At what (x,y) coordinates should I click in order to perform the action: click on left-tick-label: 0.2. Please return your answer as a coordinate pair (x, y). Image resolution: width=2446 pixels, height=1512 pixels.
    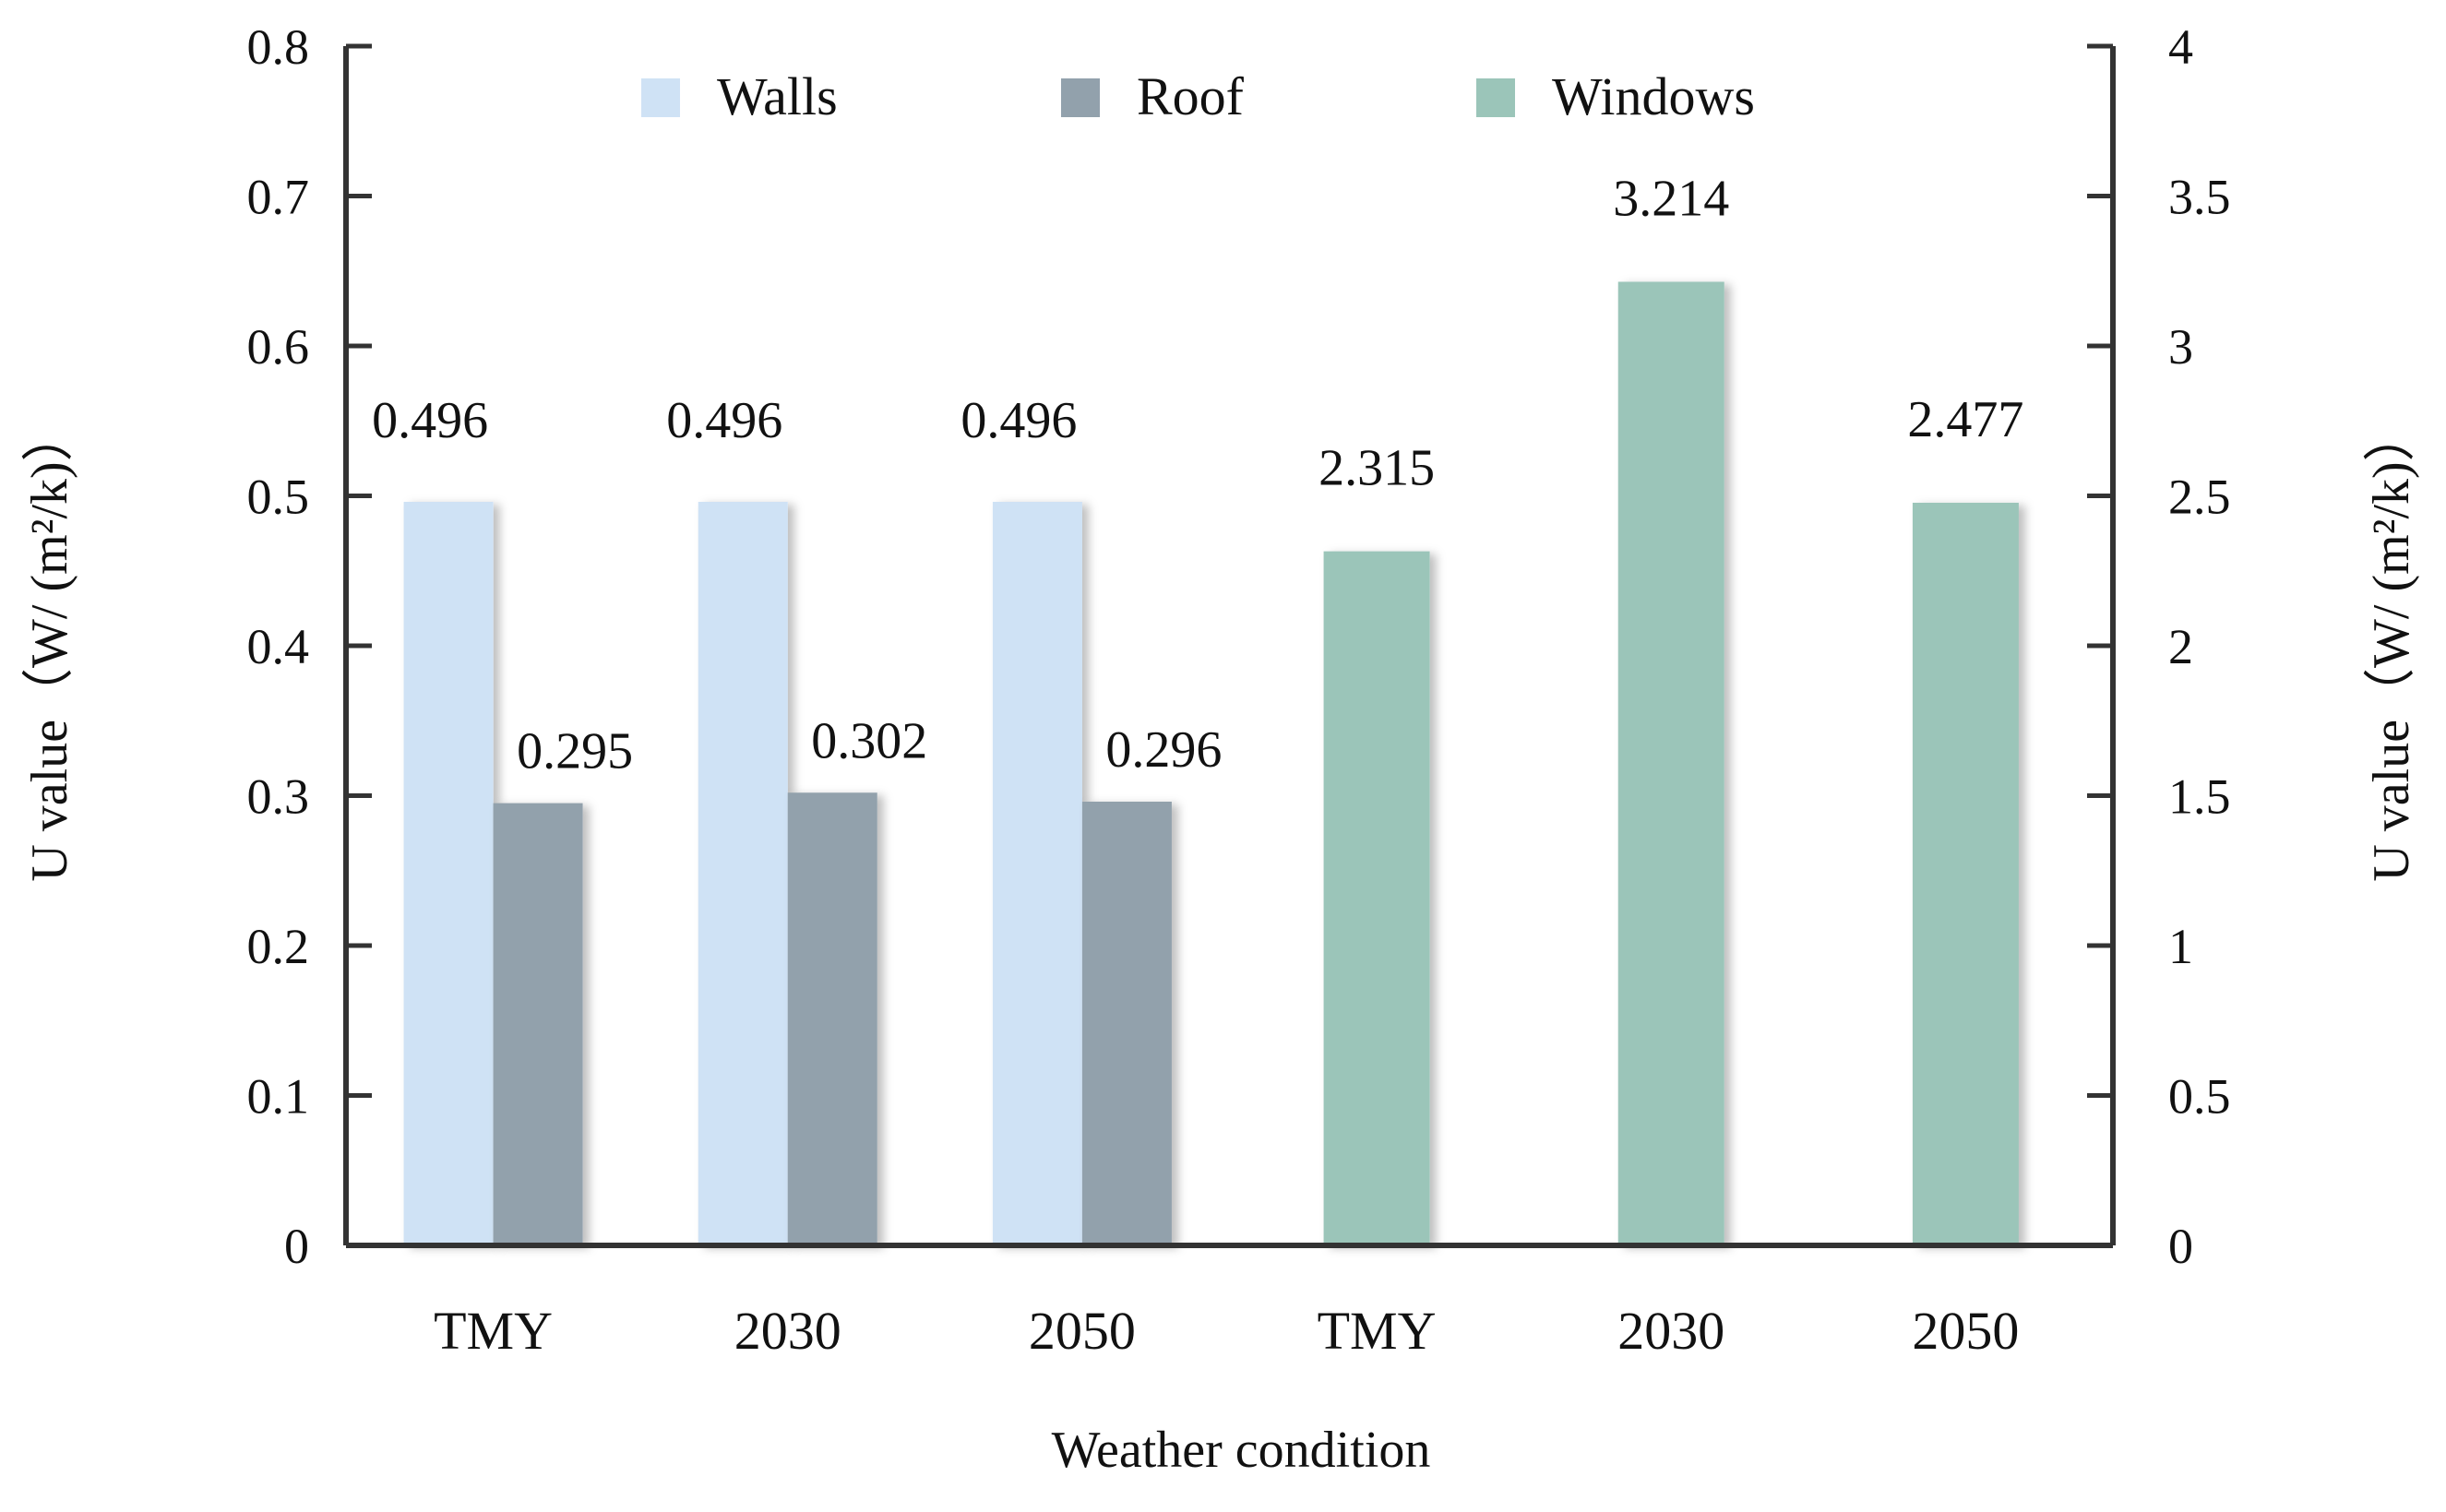
    Looking at the image, I should click on (278, 946).